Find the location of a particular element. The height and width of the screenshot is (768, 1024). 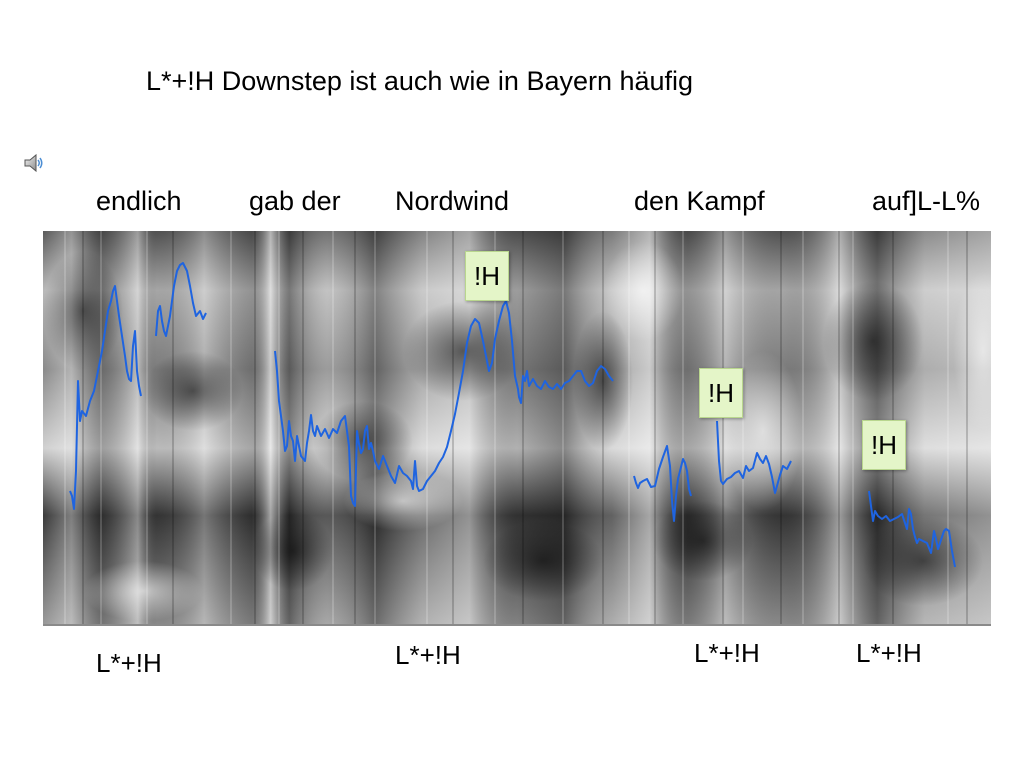

word-auf-boundary: auf]L-L% is located at coordinates (926, 201).